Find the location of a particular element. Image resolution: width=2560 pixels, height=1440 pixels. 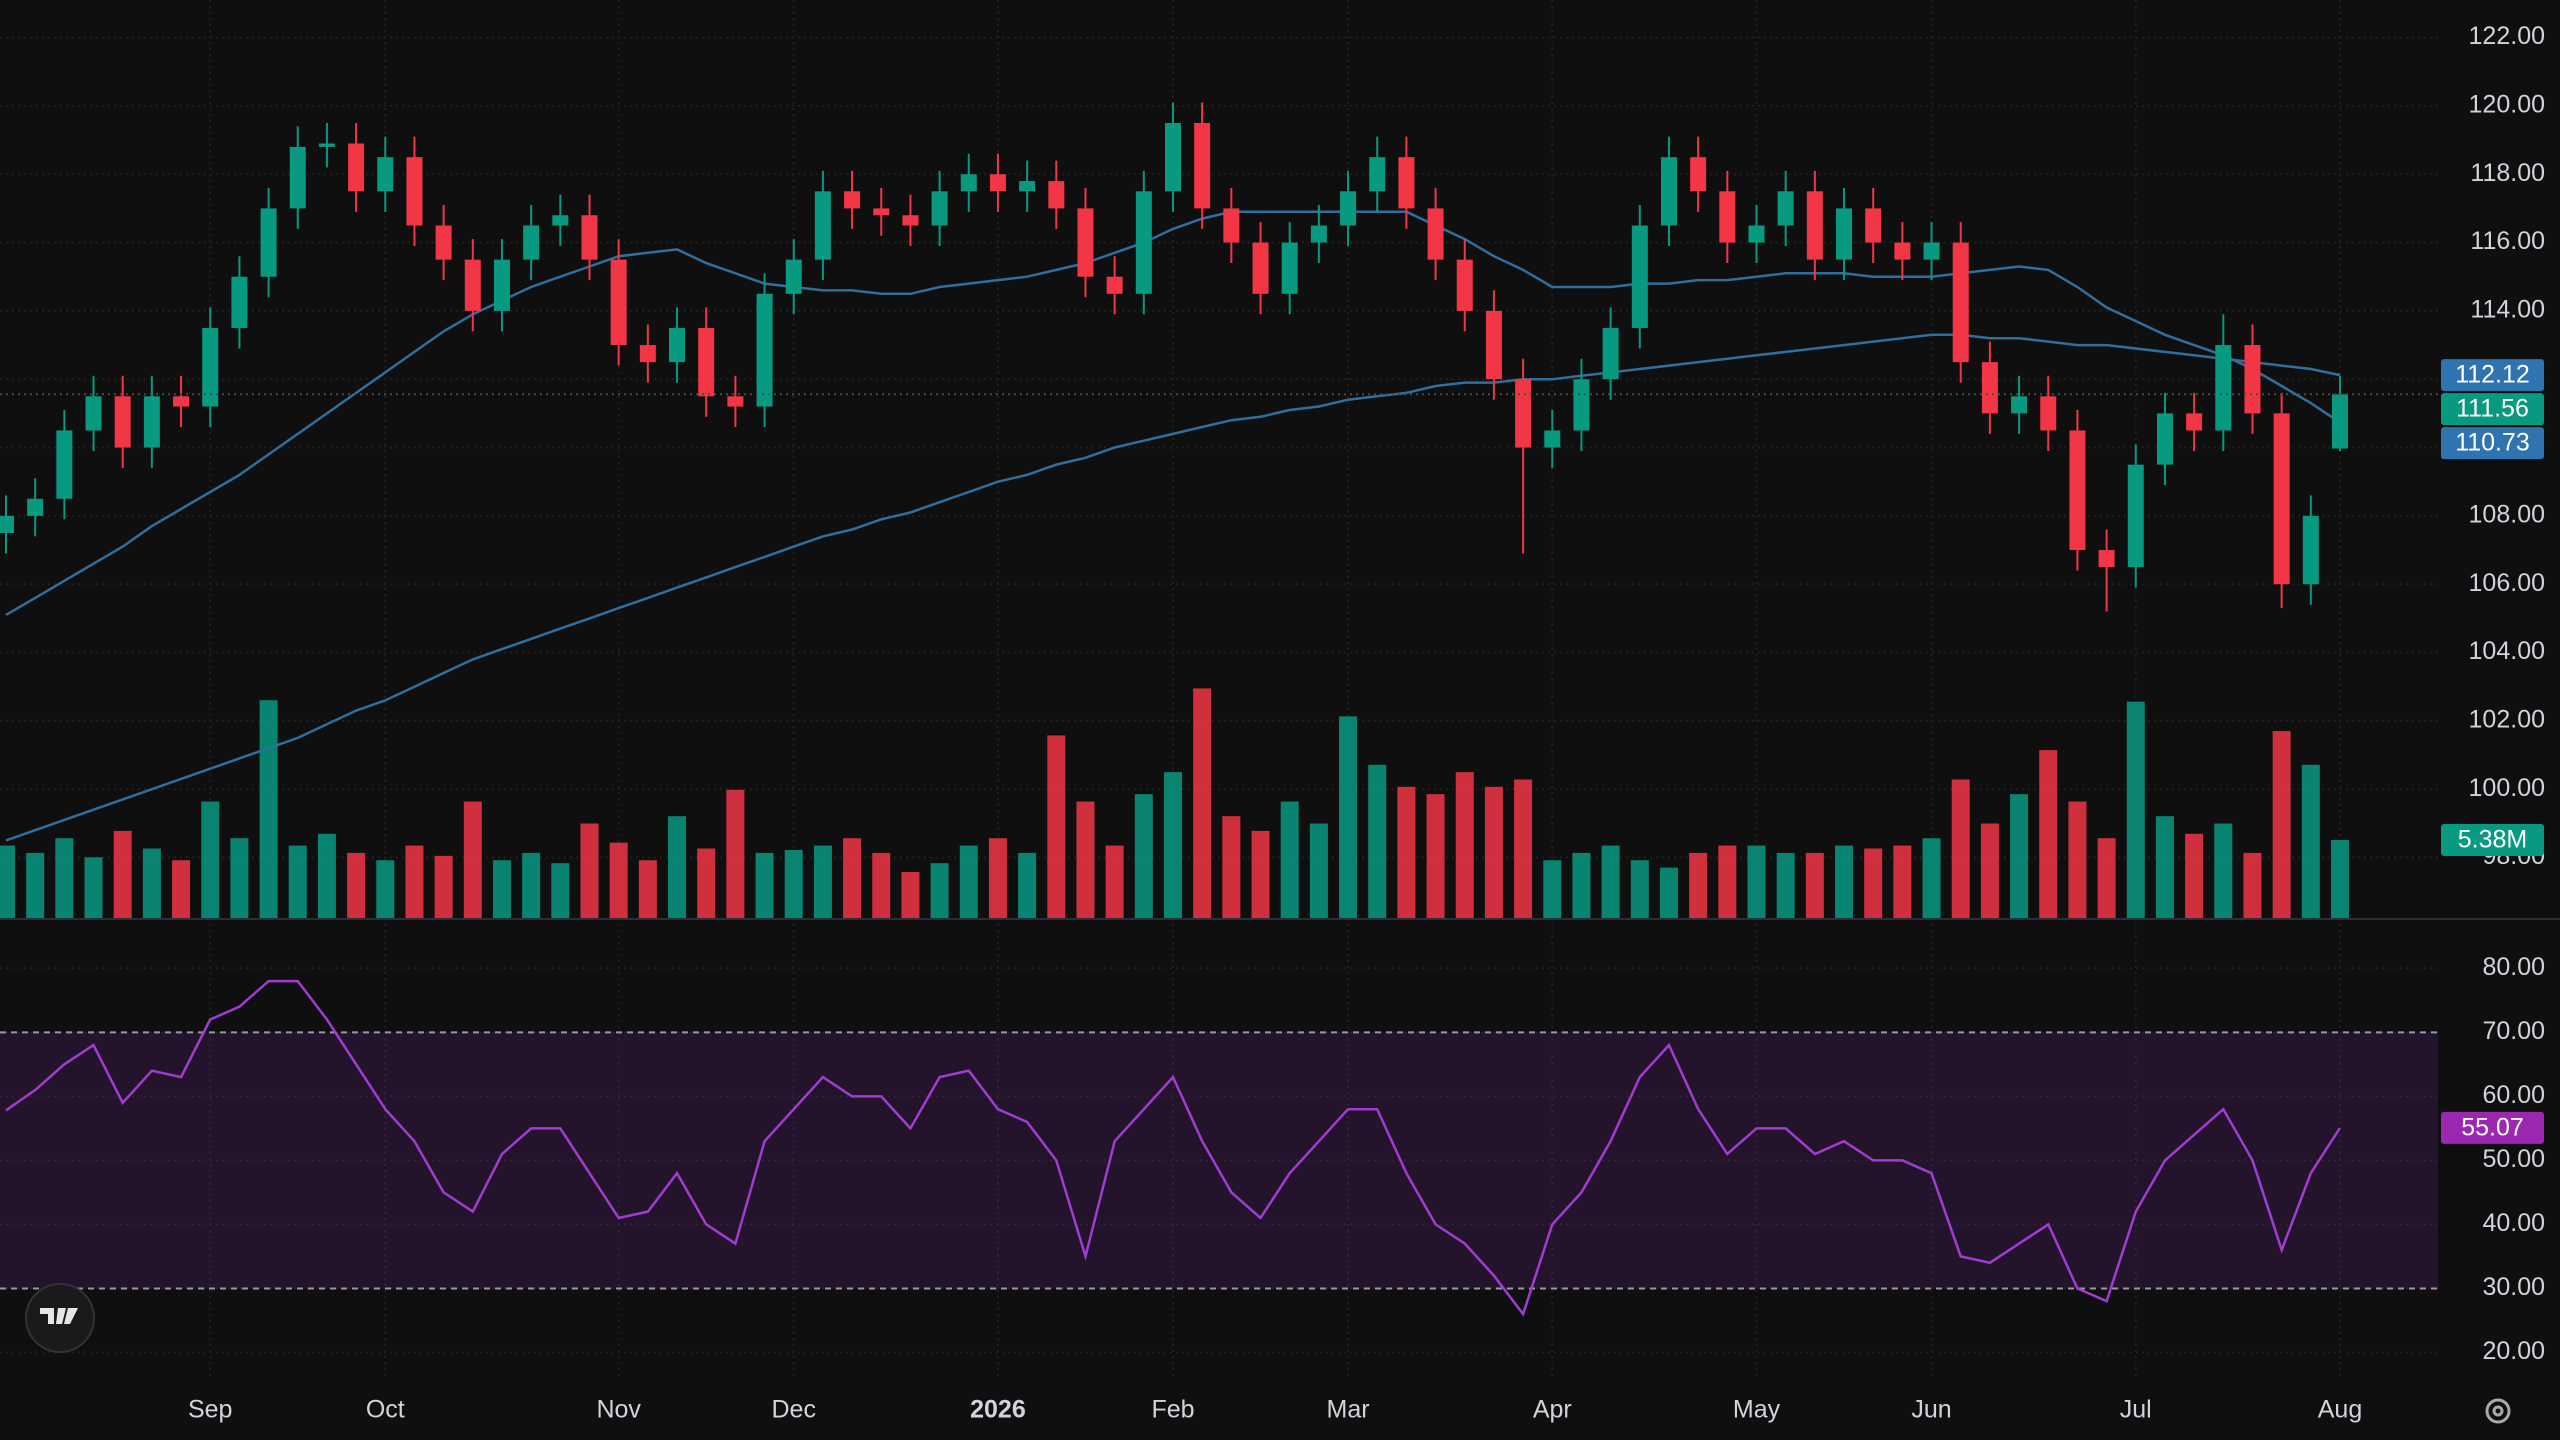

gear-ring is located at coordinates (2498, 1411).